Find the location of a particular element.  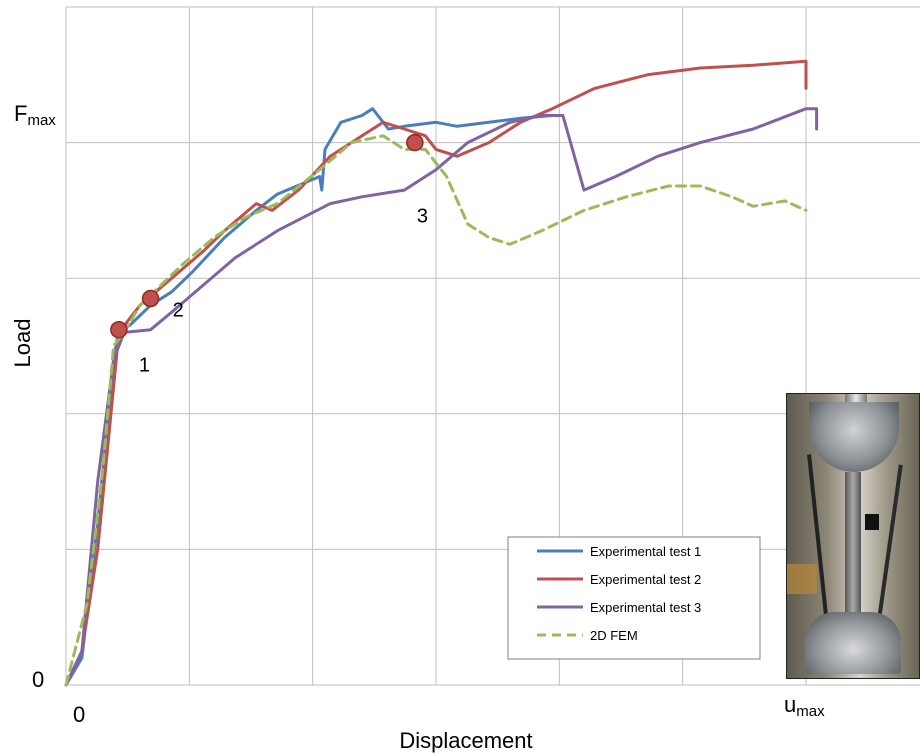

background-shelf is located at coordinates (802, 579).